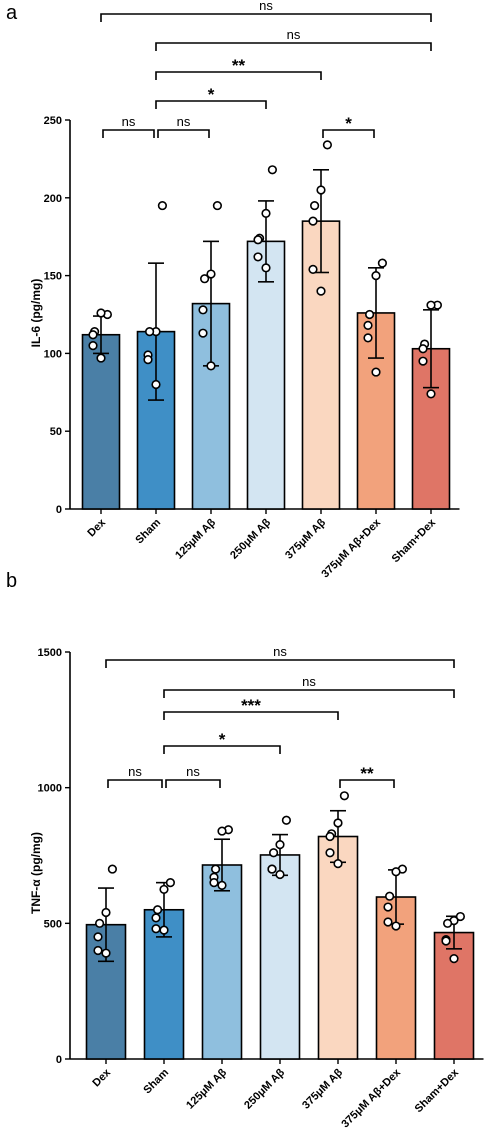 This screenshot has width=498, height=1146. I want to click on panel-b-letter: b, so click(11, 581).